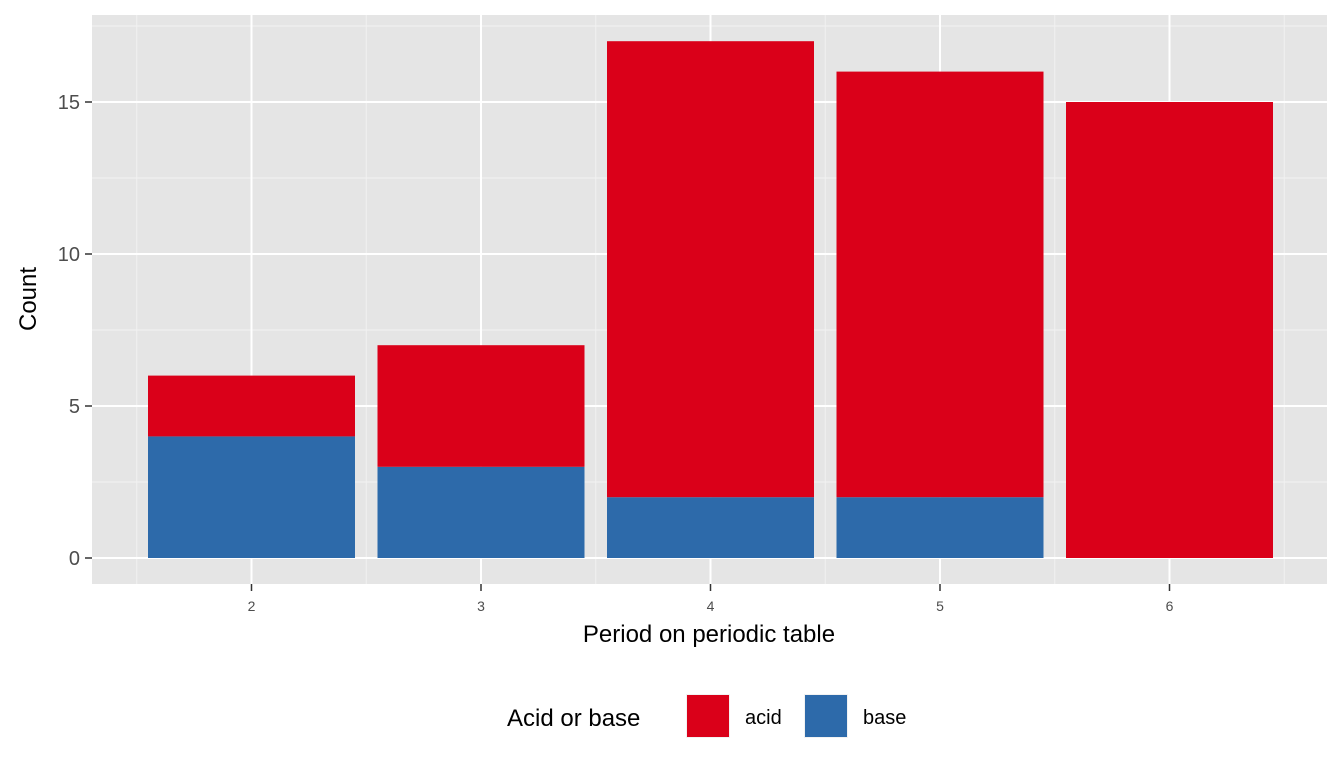 The width and height of the screenshot is (1344, 773). Describe the element at coordinates (826, 716) in the screenshot. I see `legend-swatch-base` at that location.